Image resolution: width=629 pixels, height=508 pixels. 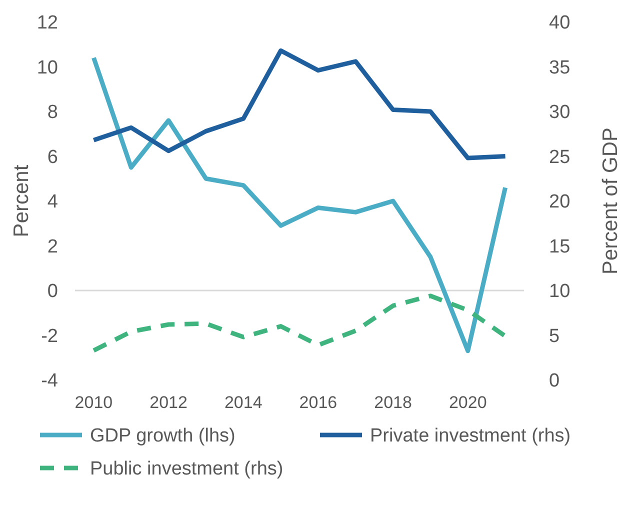 I want to click on x-tick-label: 2012, so click(x=169, y=402).